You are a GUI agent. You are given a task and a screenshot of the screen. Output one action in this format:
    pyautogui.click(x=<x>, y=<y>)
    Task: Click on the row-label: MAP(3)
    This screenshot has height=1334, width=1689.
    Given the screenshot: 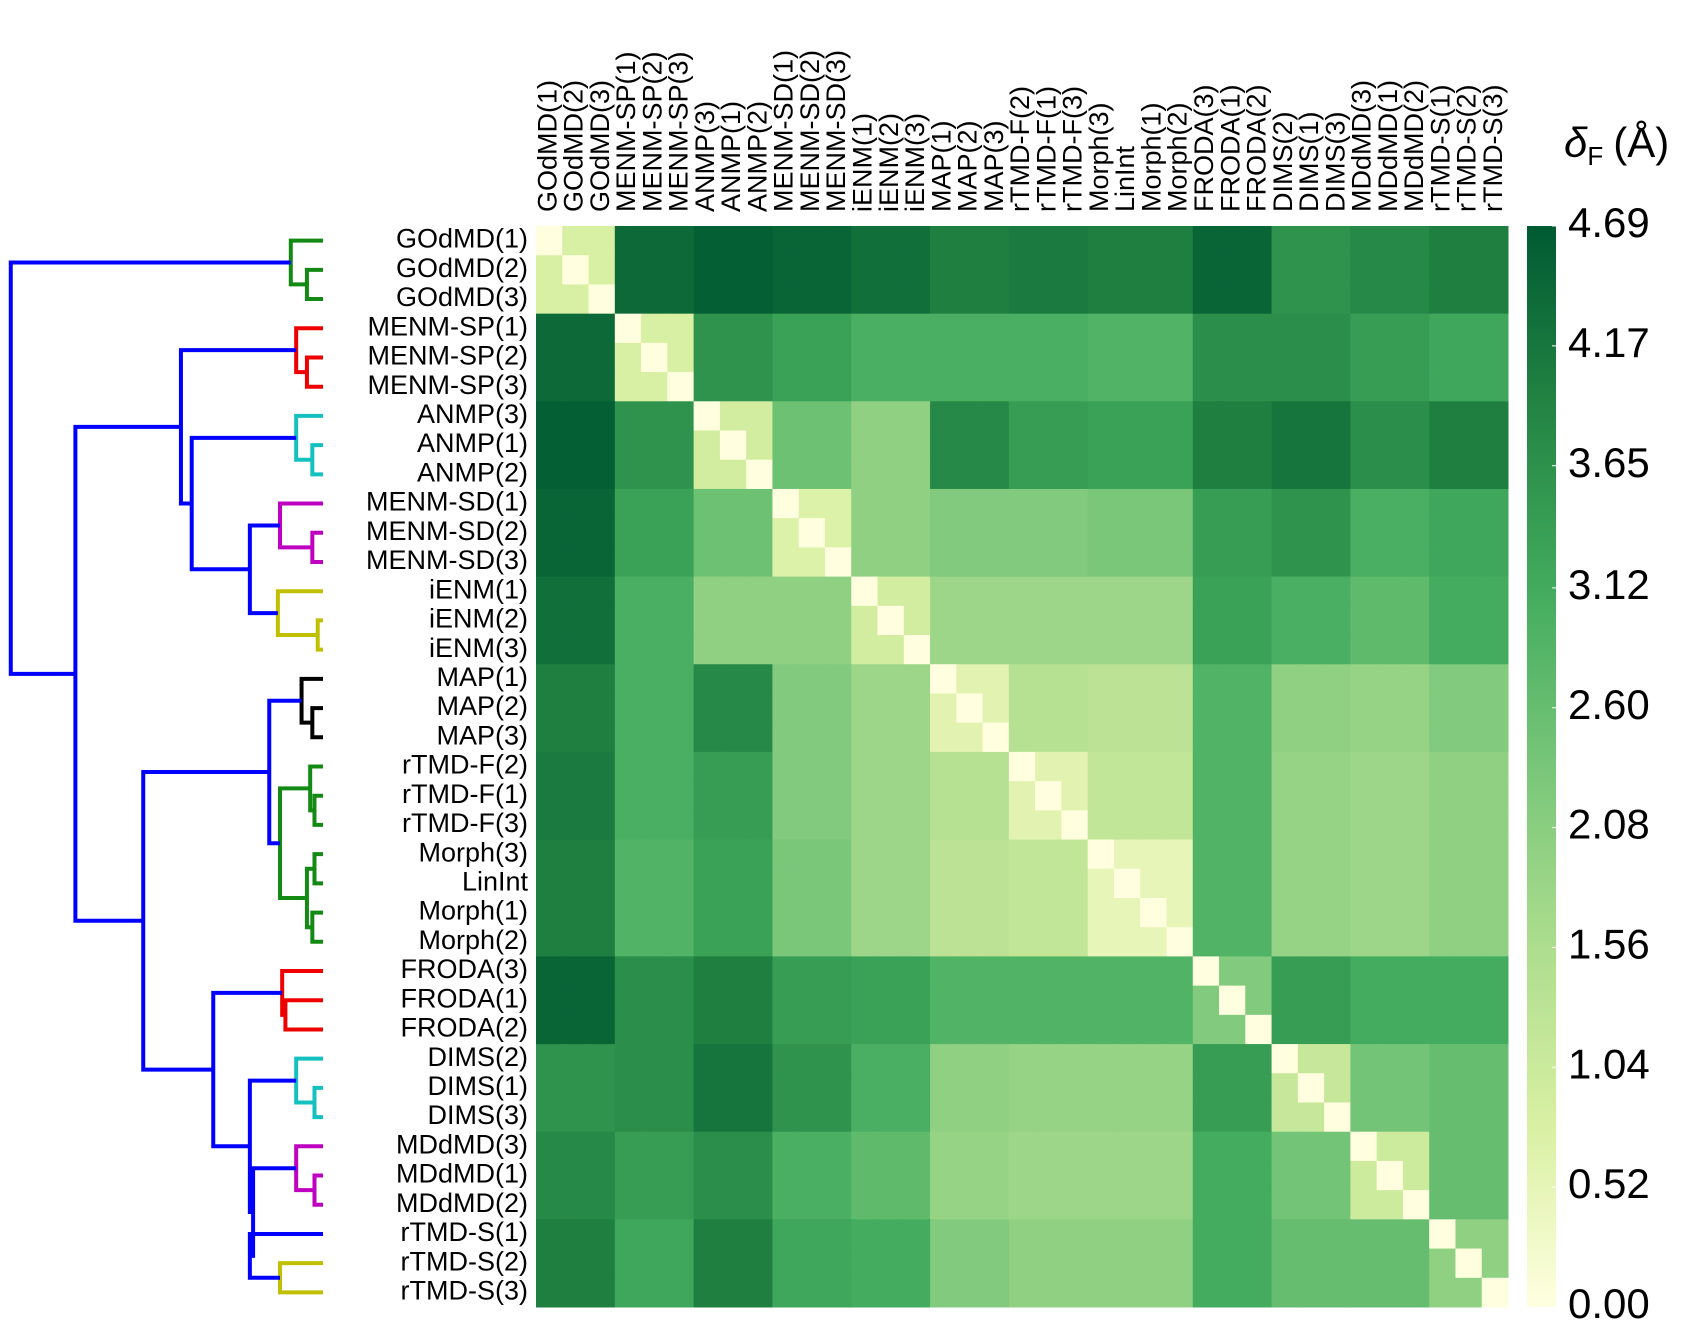 What is the action you would take?
    pyautogui.click(x=482, y=735)
    